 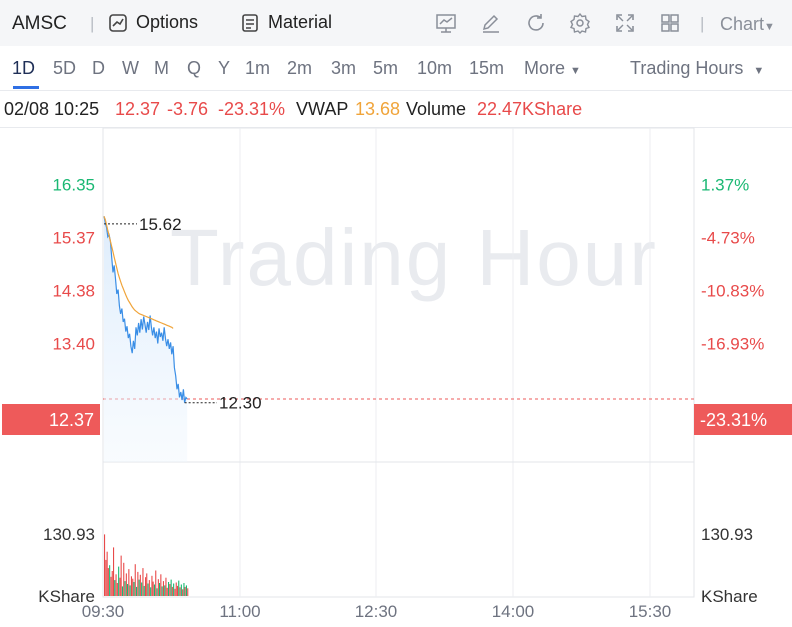 I want to click on trading-session-dropdown: Trading Hours ▼, so click(x=697, y=68).